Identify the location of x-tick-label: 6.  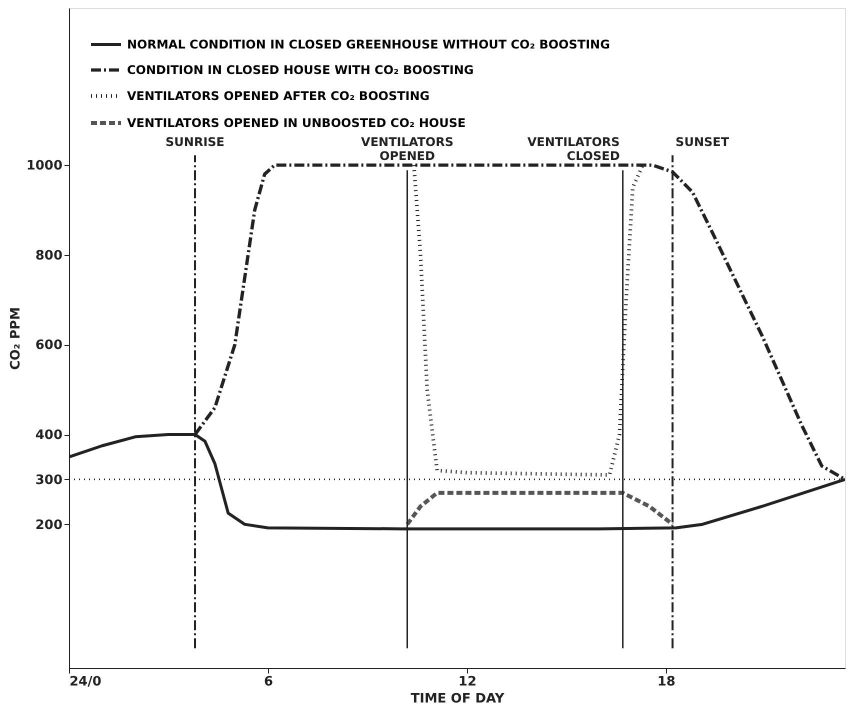
(268, 682).